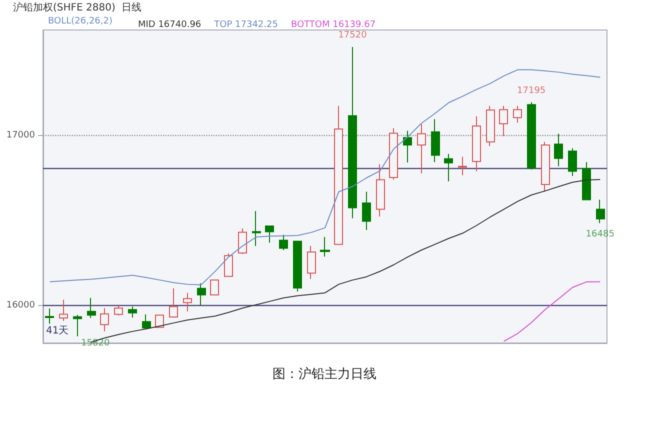  I want to click on annotation: 17520, so click(353, 35).